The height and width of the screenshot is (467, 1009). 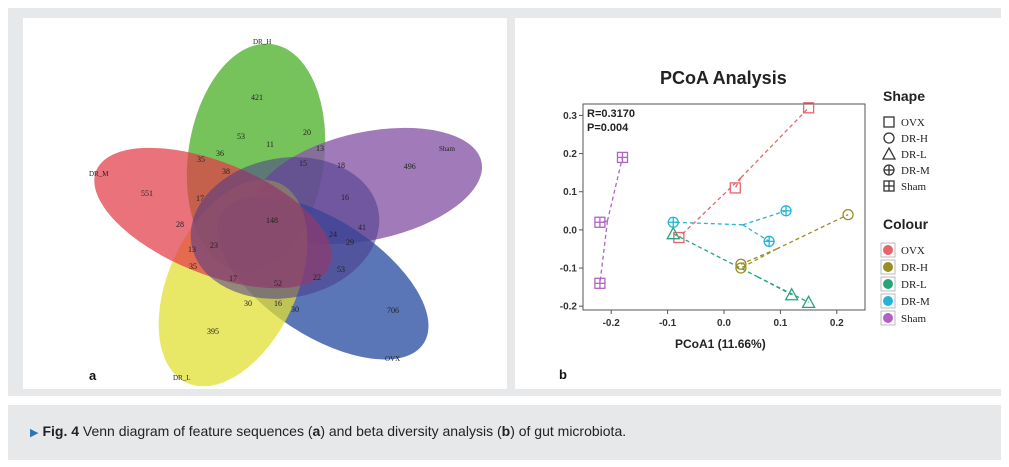 I want to click on legend-shape-dr-h, so click(x=889, y=138).